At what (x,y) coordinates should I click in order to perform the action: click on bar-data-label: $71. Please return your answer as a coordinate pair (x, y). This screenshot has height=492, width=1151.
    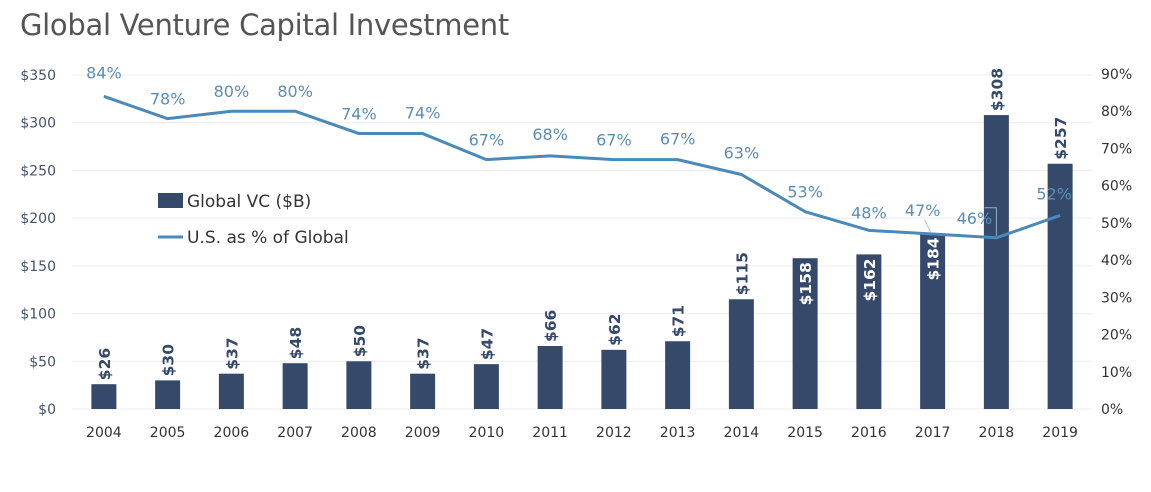
    Looking at the image, I should click on (679, 321).